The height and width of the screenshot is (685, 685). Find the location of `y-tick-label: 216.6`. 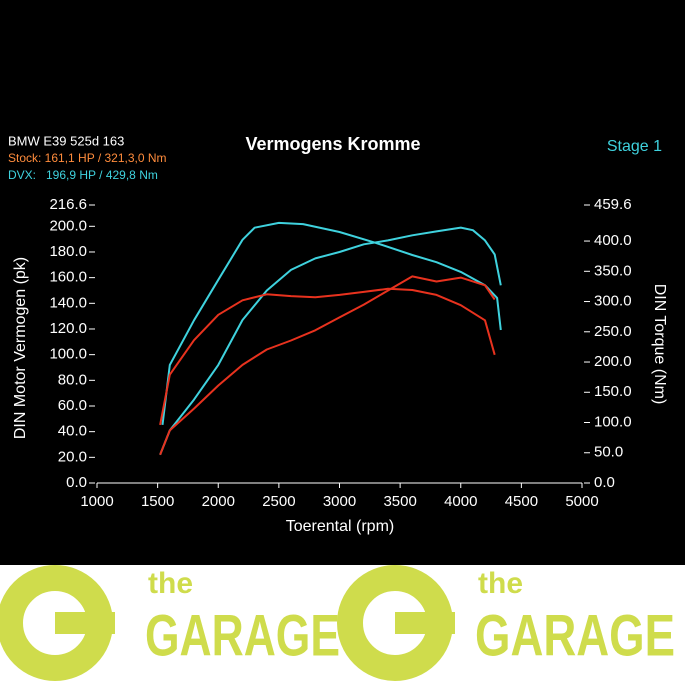

y-tick-label: 216.6 is located at coordinates (68, 204).